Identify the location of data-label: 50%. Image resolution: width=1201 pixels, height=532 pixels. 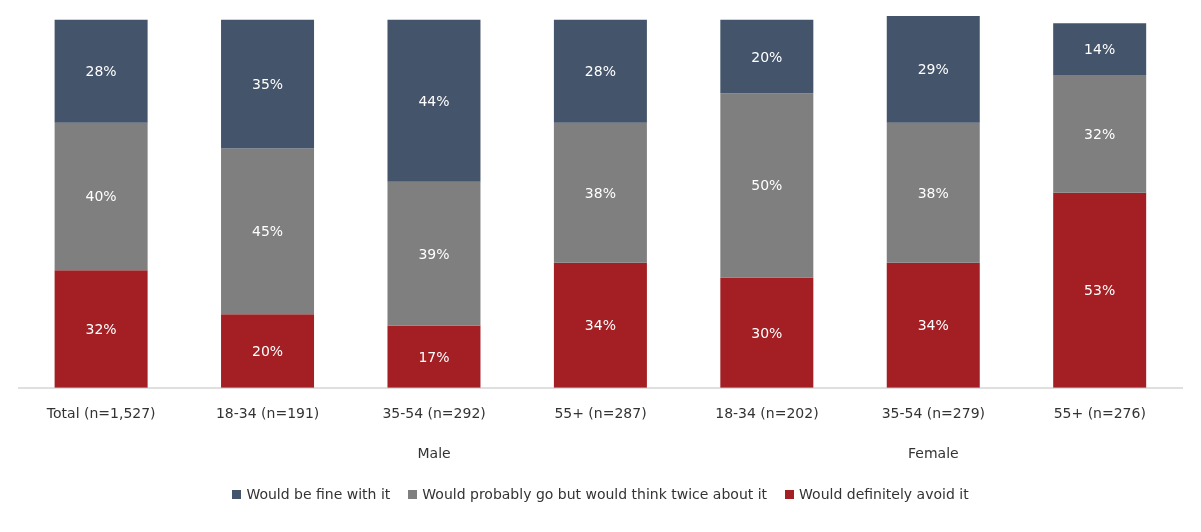
(767, 185).